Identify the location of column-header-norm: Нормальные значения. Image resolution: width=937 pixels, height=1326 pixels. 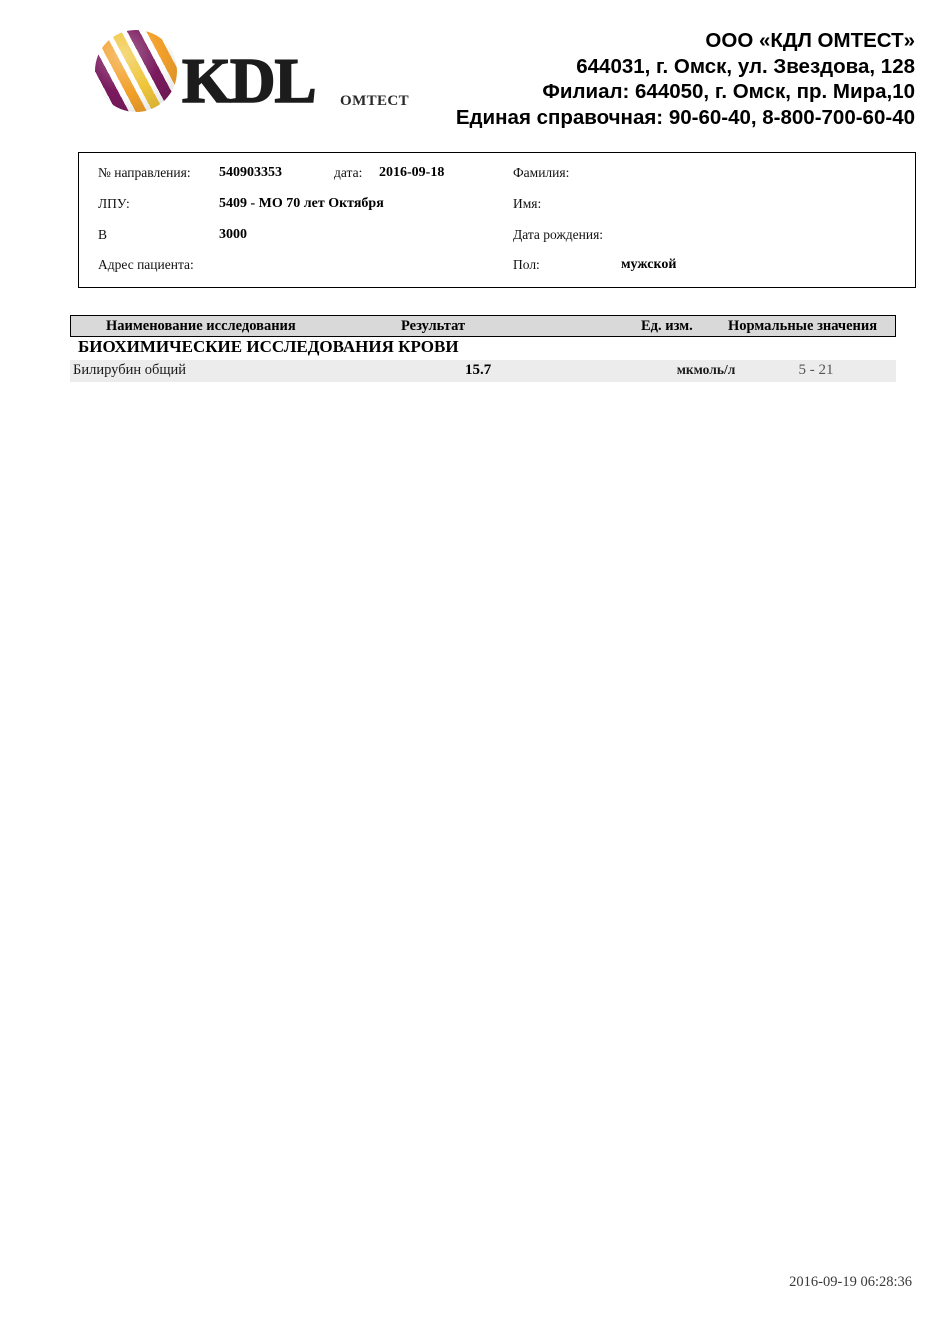
(803, 326).